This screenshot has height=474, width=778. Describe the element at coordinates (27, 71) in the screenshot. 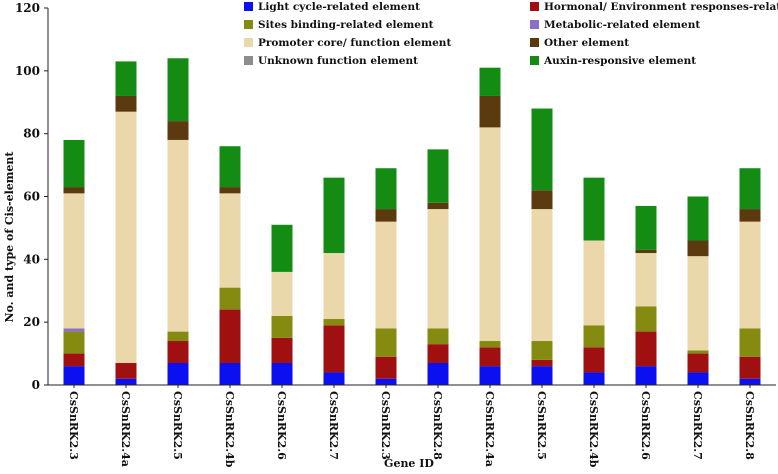

I see `y-tick-label: 100` at that location.